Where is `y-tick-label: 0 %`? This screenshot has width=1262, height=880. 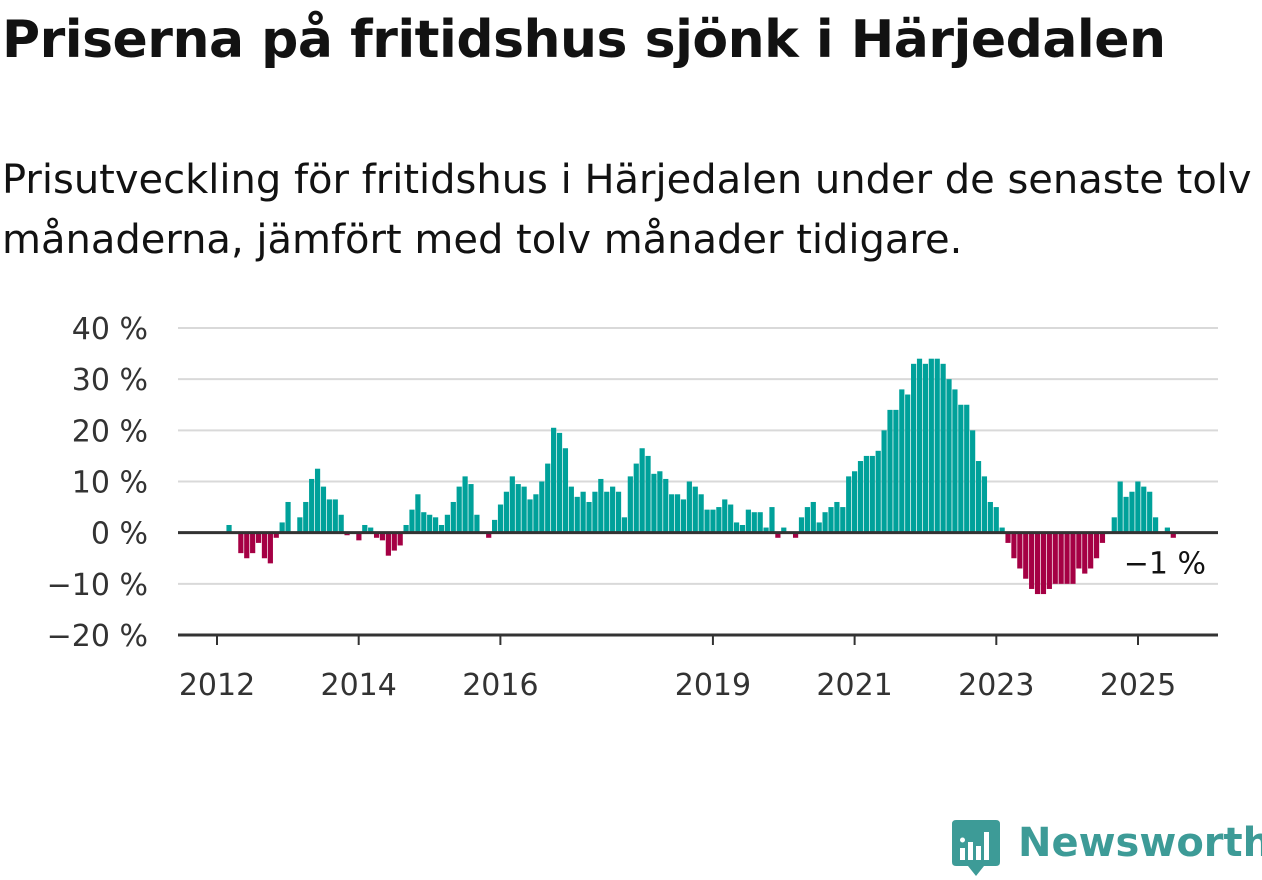 y-tick-label: 0 % is located at coordinates (119, 534).